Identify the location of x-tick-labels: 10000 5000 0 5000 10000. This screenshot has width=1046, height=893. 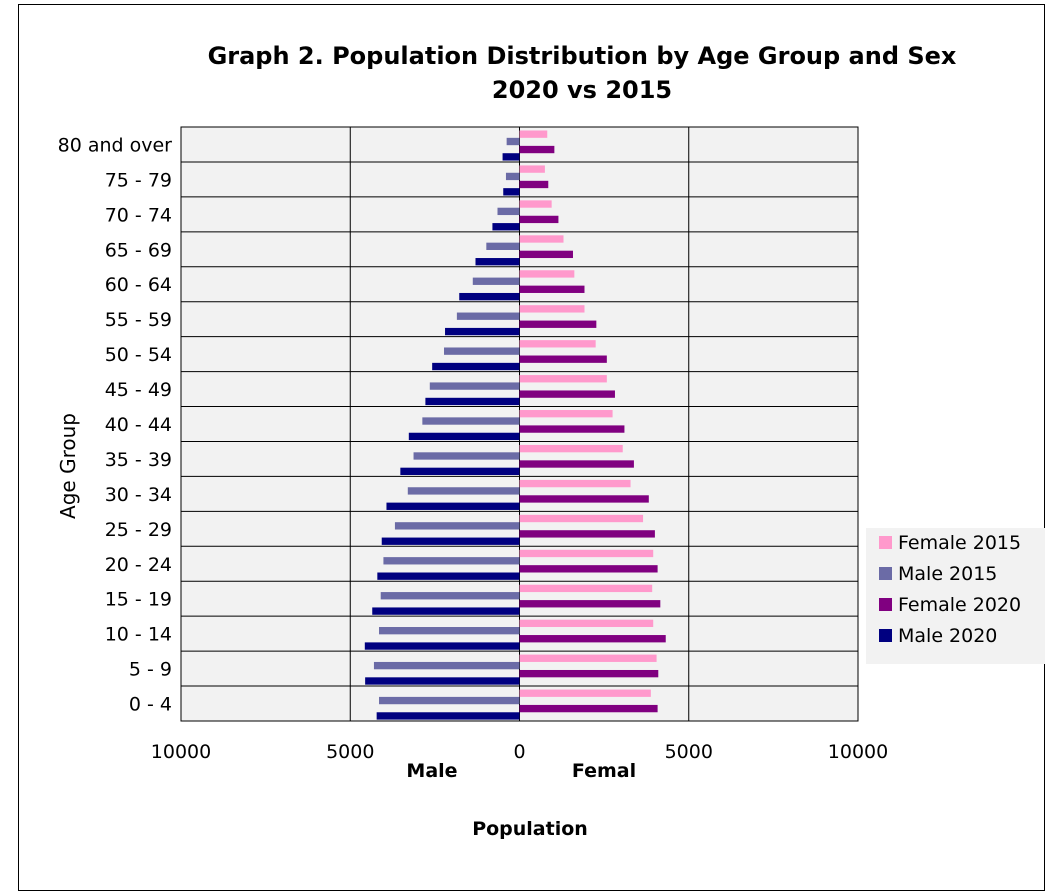
(519, 752).